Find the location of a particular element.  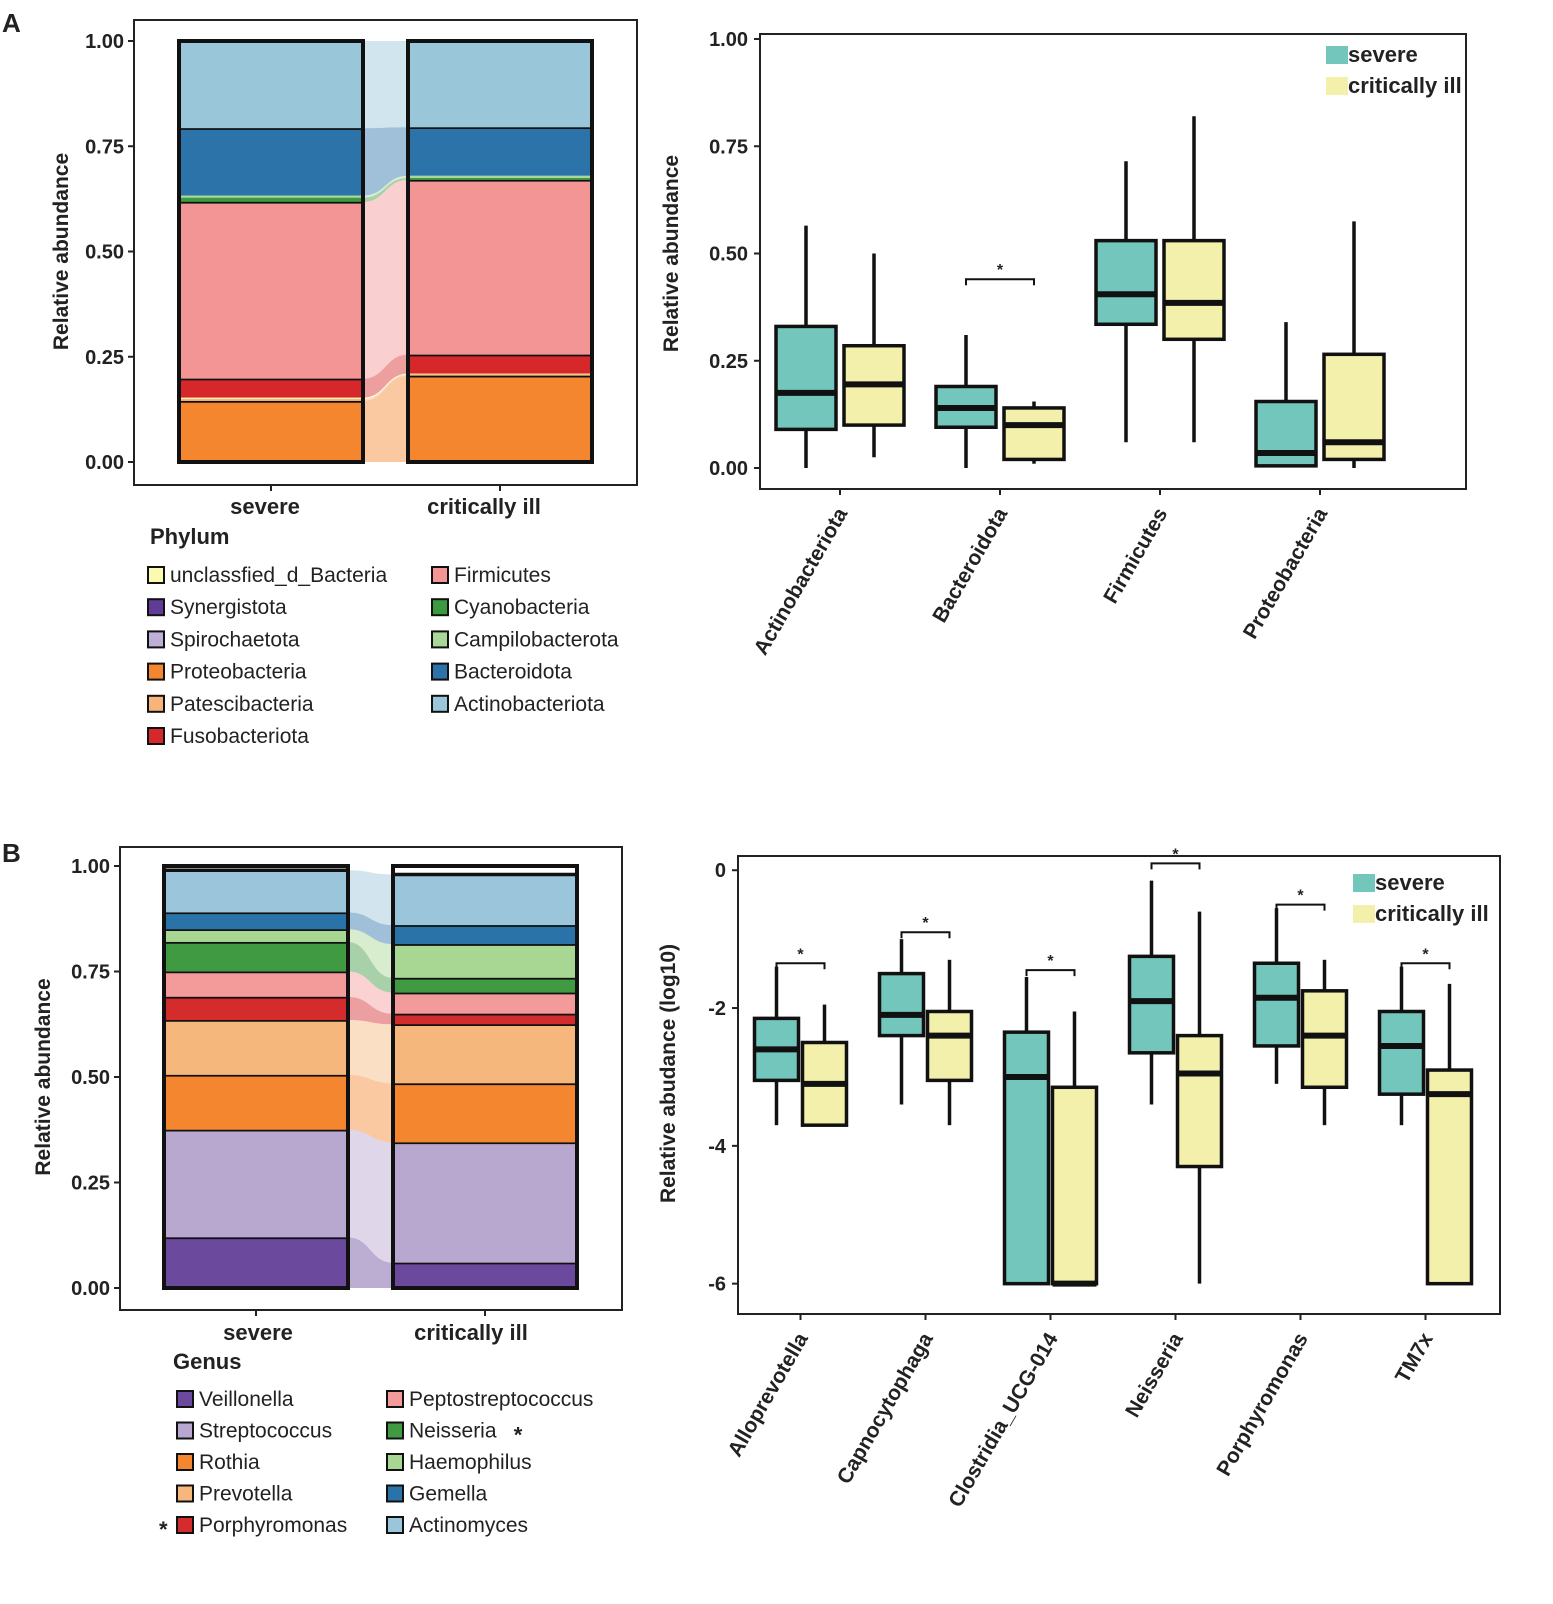

bar-segment-proteobacteria is located at coordinates (271, 431).